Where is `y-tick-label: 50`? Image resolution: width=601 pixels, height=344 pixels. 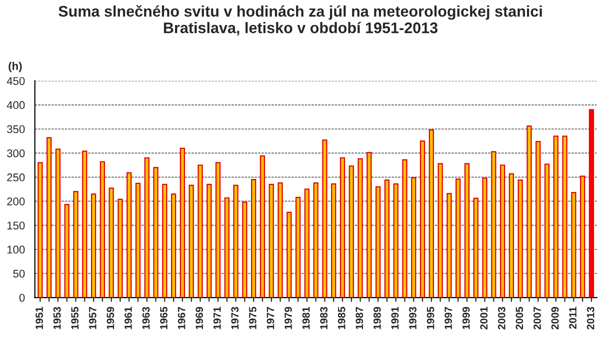
y-tick-label: 50 is located at coordinates (19, 274).